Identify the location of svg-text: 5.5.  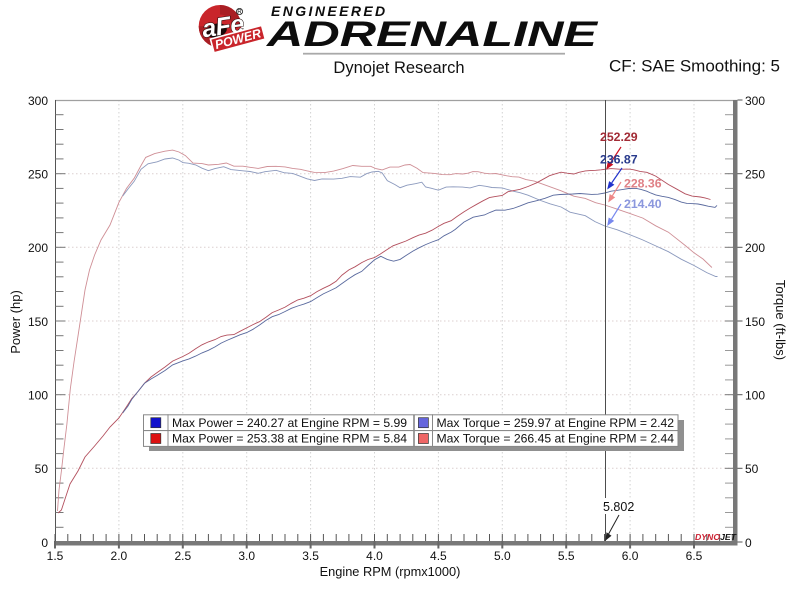
(566, 556).